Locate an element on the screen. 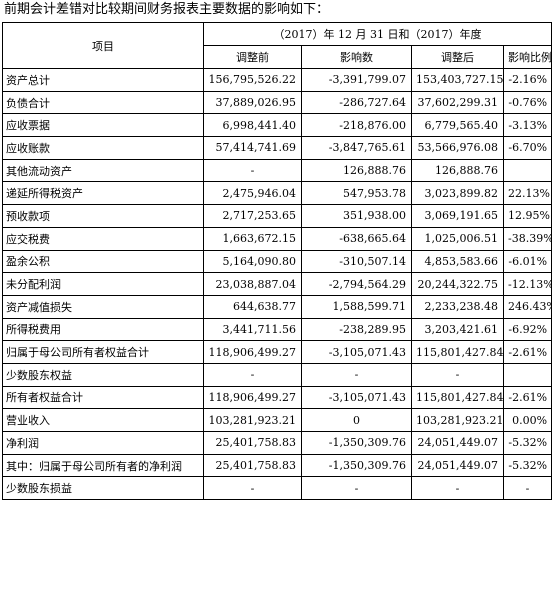 The image size is (554, 599). row-label: 预收款项 is located at coordinates (103, 216).